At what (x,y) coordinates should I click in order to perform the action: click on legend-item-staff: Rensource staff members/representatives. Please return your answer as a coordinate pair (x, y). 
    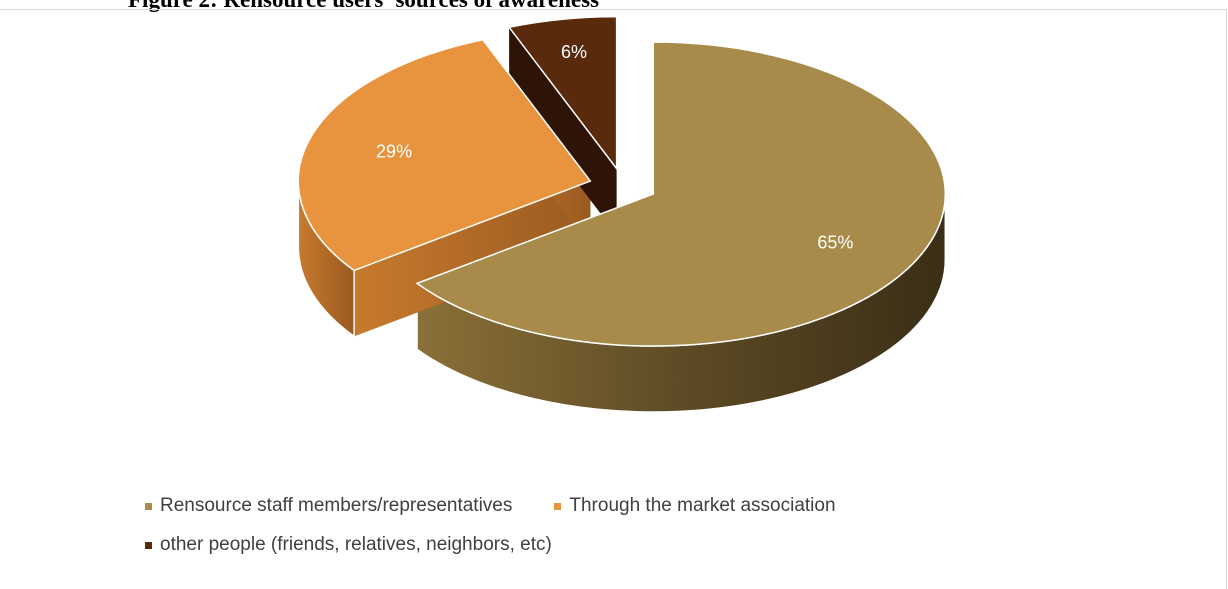
    Looking at the image, I should click on (328, 506).